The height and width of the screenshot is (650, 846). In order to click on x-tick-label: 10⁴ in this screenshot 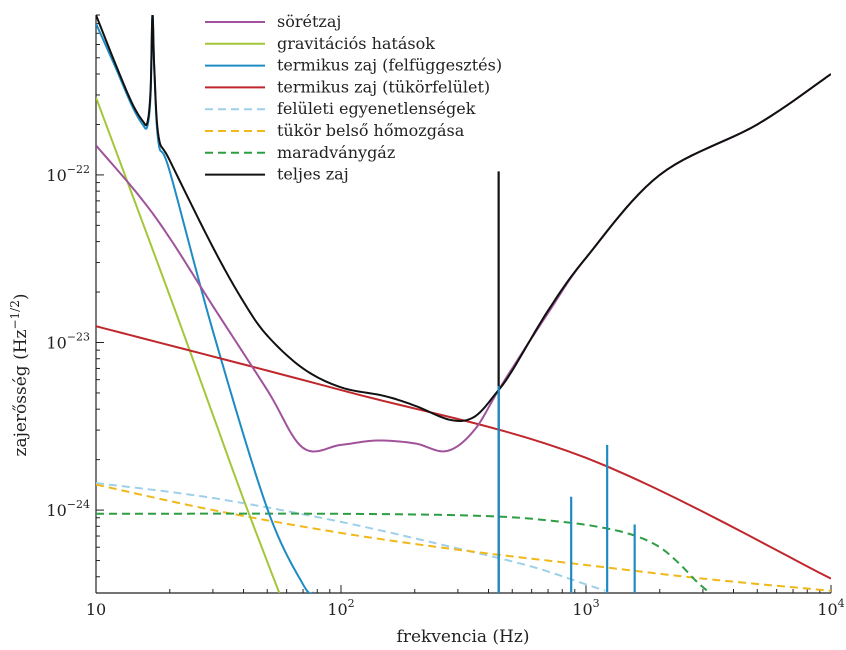, I will do `click(830, 608)`.